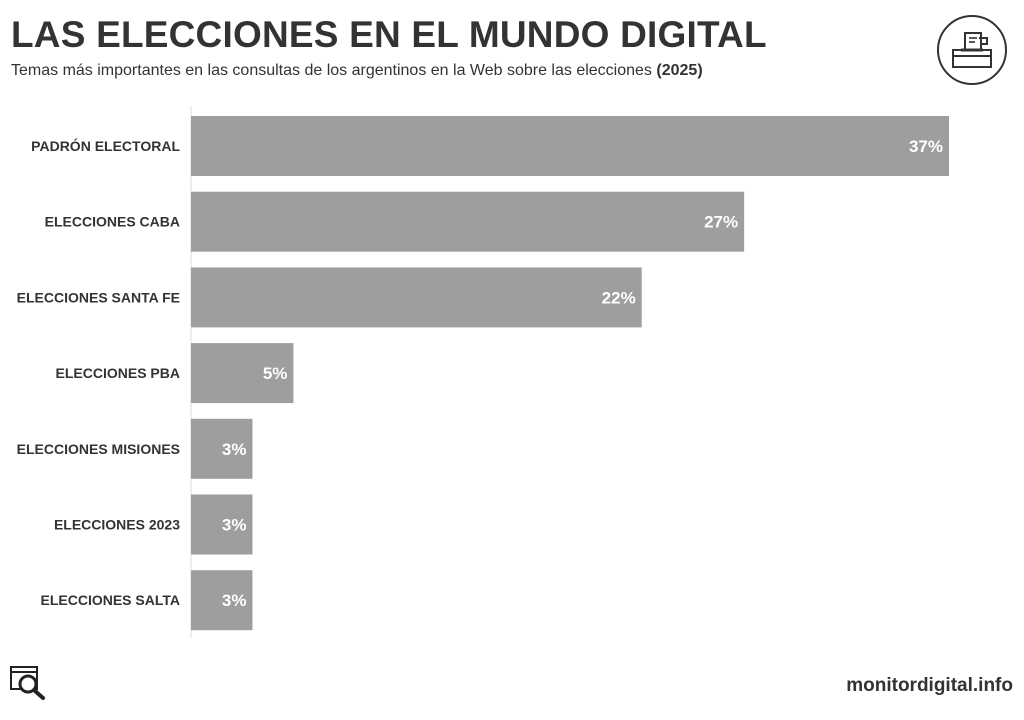 The image size is (1024, 720). I want to click on value-label-1: 27%, so click(721, 222).